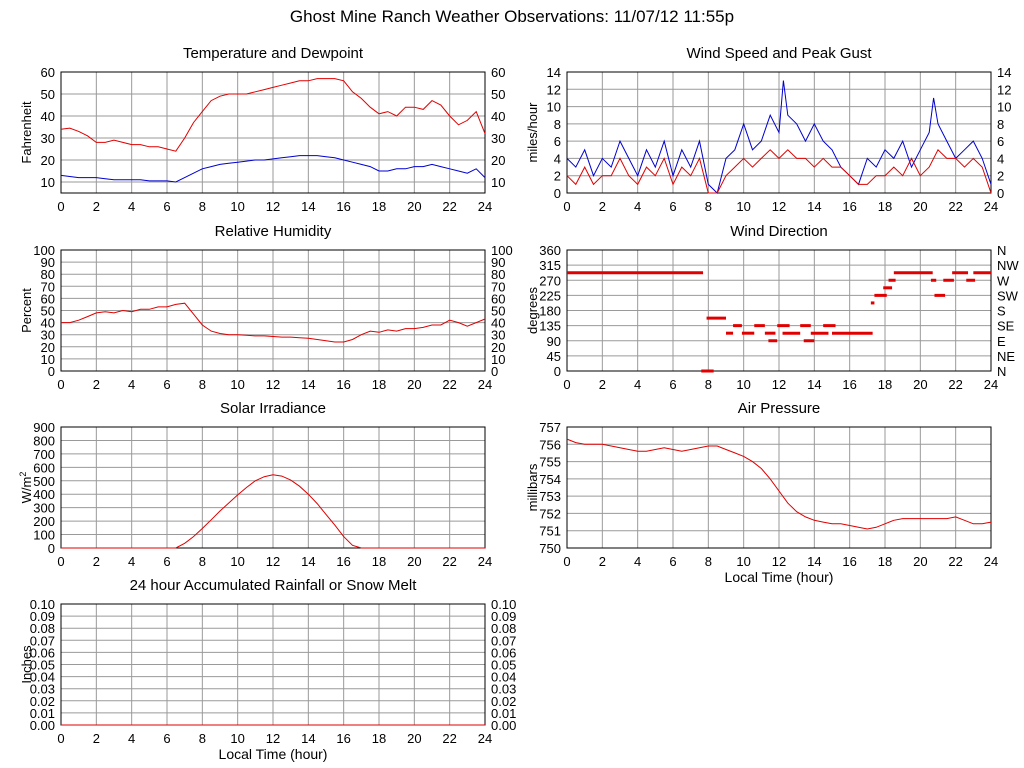  What do you see at coordinates (1001, 311) in the screenshot?
I see `compass-label: S` at bounding box center [1001, 311].